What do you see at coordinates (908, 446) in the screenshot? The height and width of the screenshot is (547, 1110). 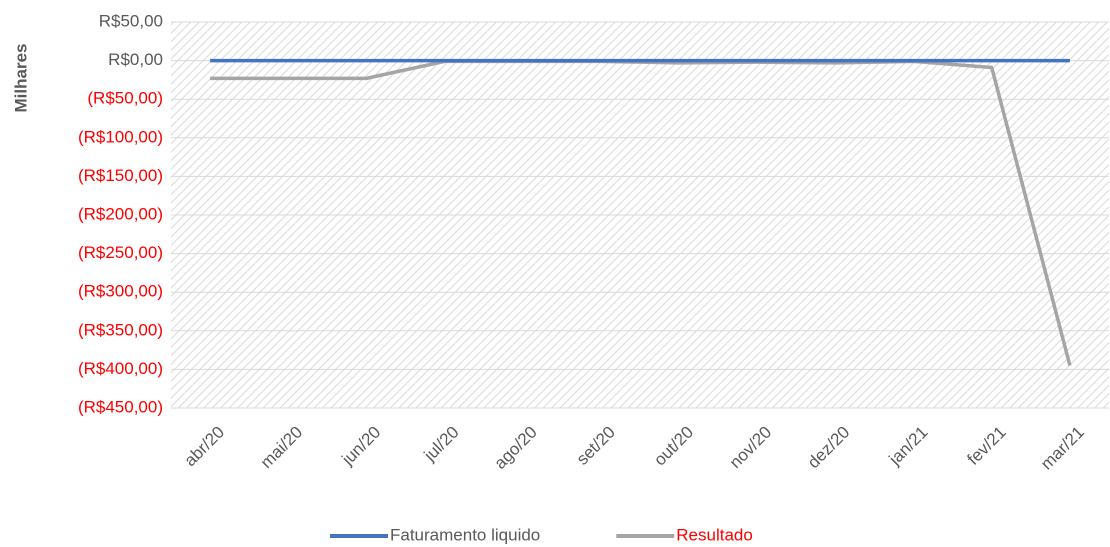 I see `x-tick-label: jan/21` at bounding box center [908, 446].